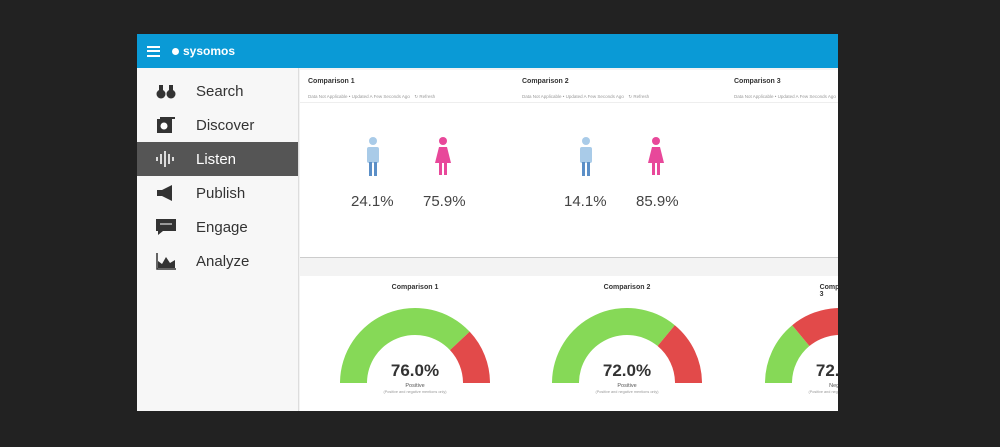 Image resolution: width=1000 pixels, height=447 pixels. What do you see at coordinates (474, 410) in the screenshot?
I see `mention-stat: 3,850 Neutralmentions` at bounding box center [474, 410].